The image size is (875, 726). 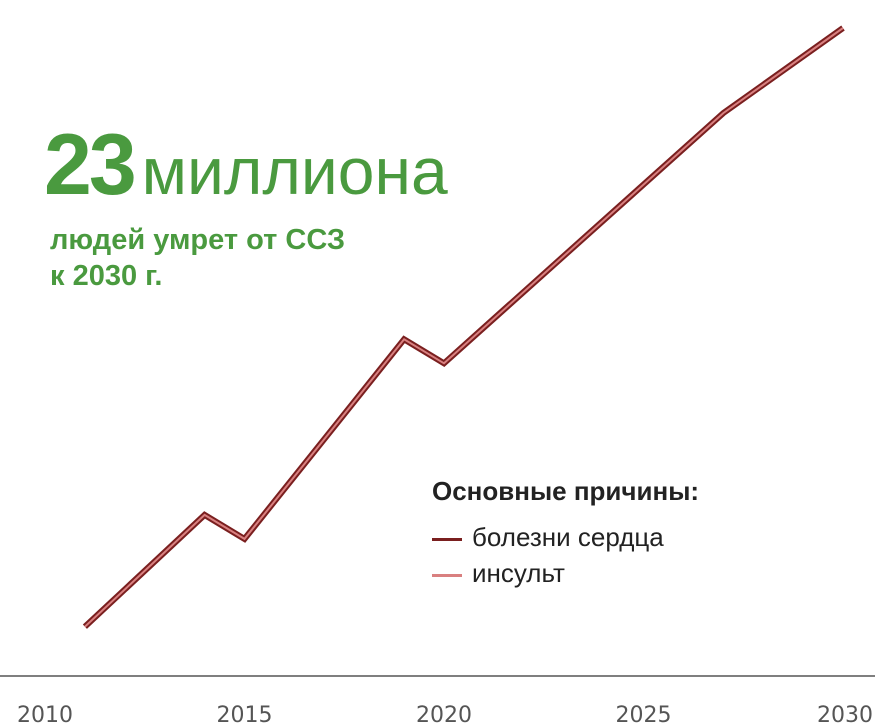 I want to click on subtitle: людей умрет от ССЗ к 2030 г., so click(x=197, y=258).